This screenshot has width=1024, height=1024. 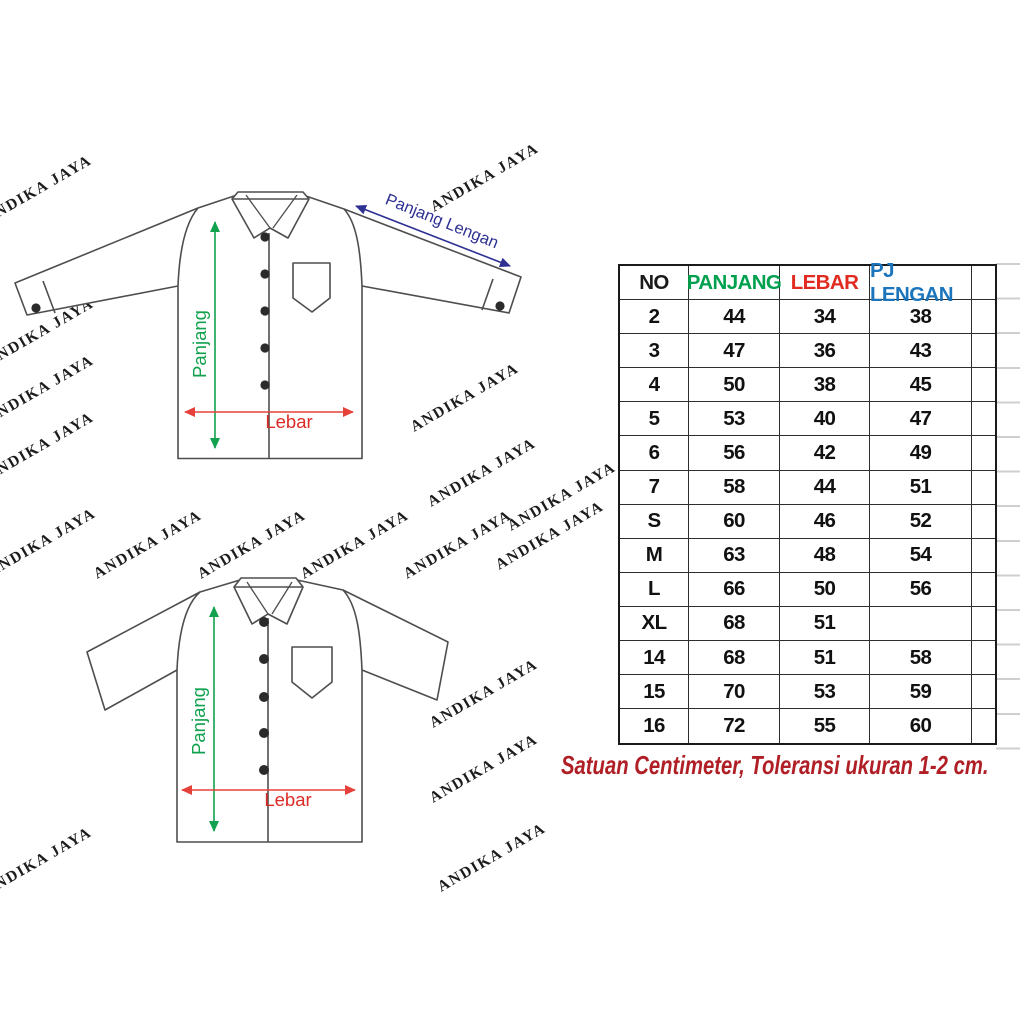 I want to click on table-cell: 54, so click(x=921, y=555).